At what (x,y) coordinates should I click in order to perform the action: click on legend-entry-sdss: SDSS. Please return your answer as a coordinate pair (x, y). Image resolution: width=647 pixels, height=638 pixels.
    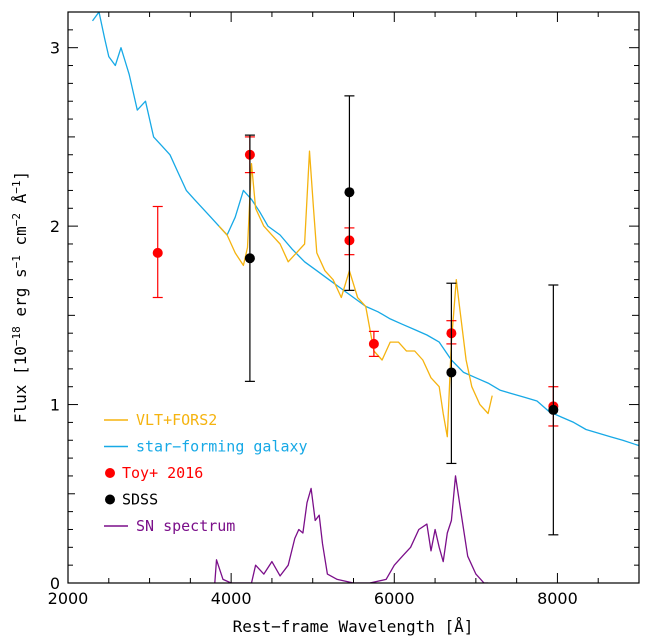
    Looking at the image, I should click on (131, 500).